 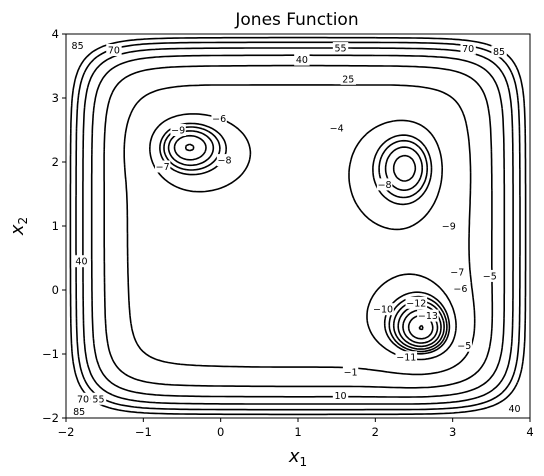 I want to click on y-axis-label: x2, so click(x=18, y=226).